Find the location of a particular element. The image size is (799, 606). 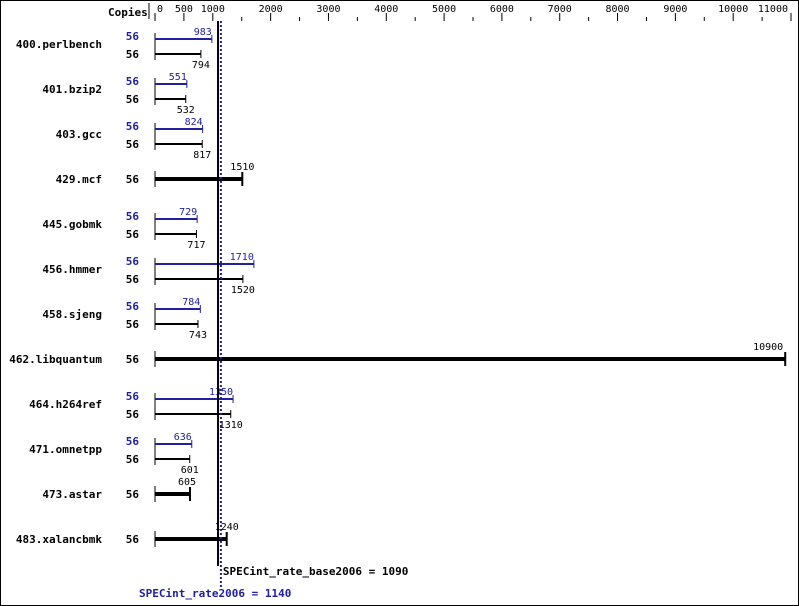

tick-label-2000: 2000 is located at coordinates (271, 9).